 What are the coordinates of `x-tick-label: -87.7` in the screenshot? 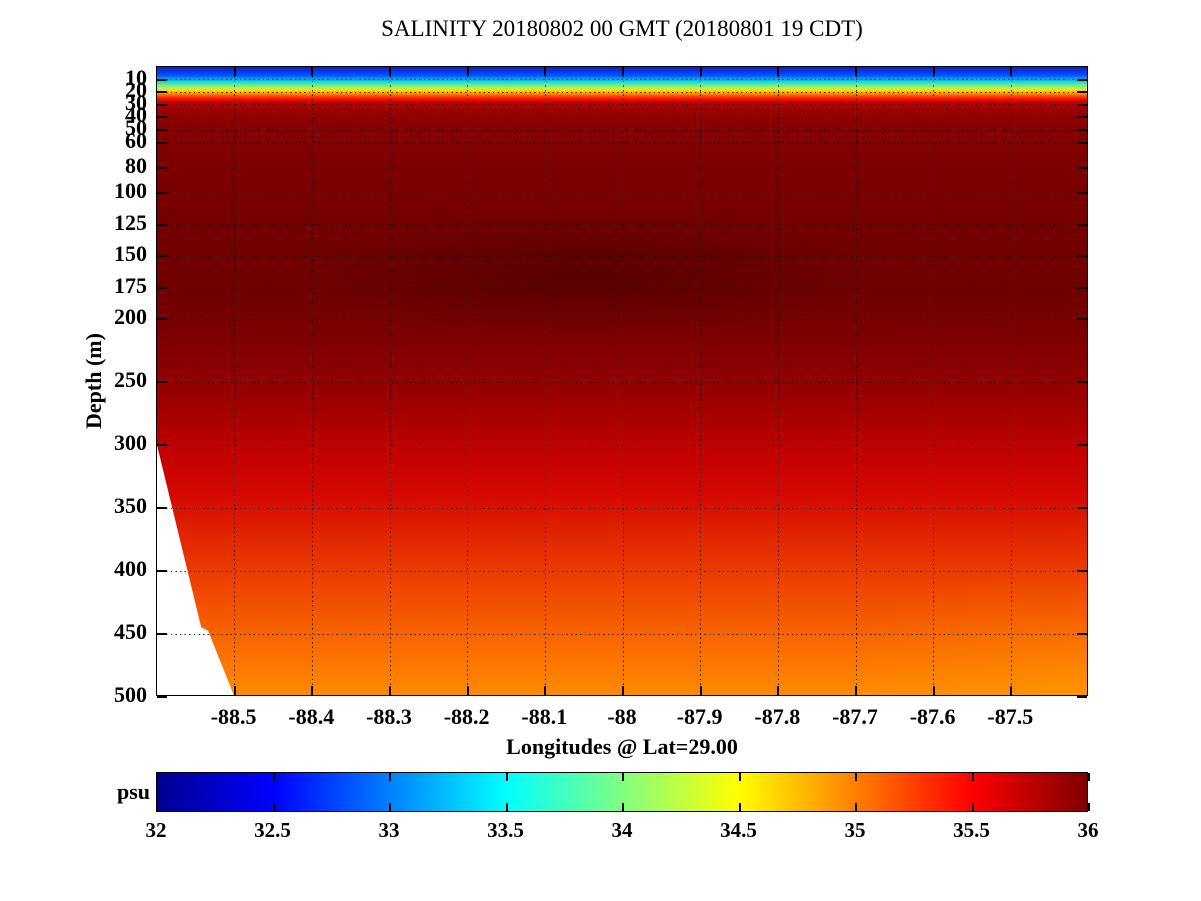 It's located at (855, 716).